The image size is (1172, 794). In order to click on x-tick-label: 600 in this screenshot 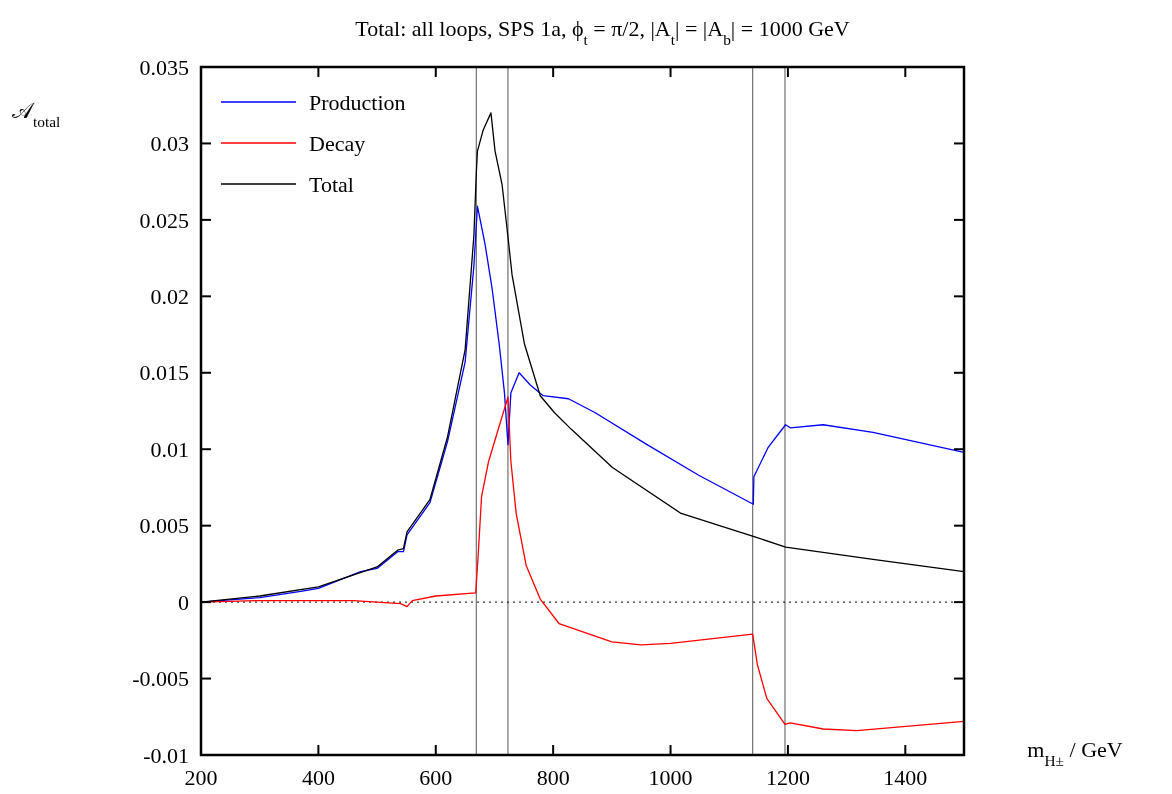, I will do `click(436, 777)`.